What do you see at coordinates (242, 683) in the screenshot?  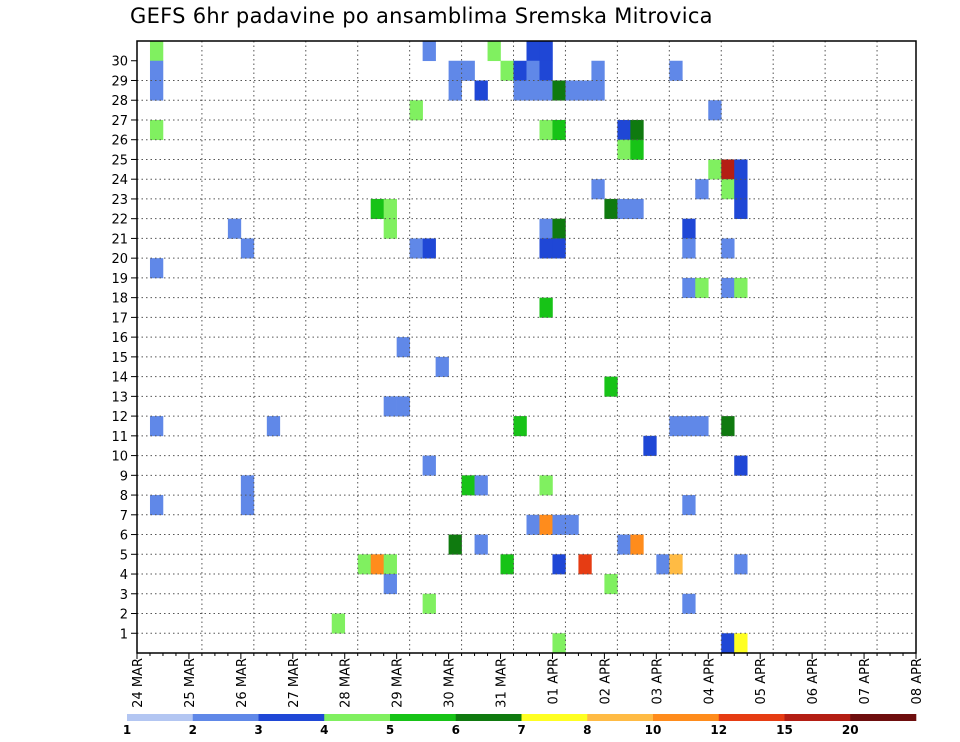 I see `x-tick-label: 26 MAR` at bounding box center [242, 683].